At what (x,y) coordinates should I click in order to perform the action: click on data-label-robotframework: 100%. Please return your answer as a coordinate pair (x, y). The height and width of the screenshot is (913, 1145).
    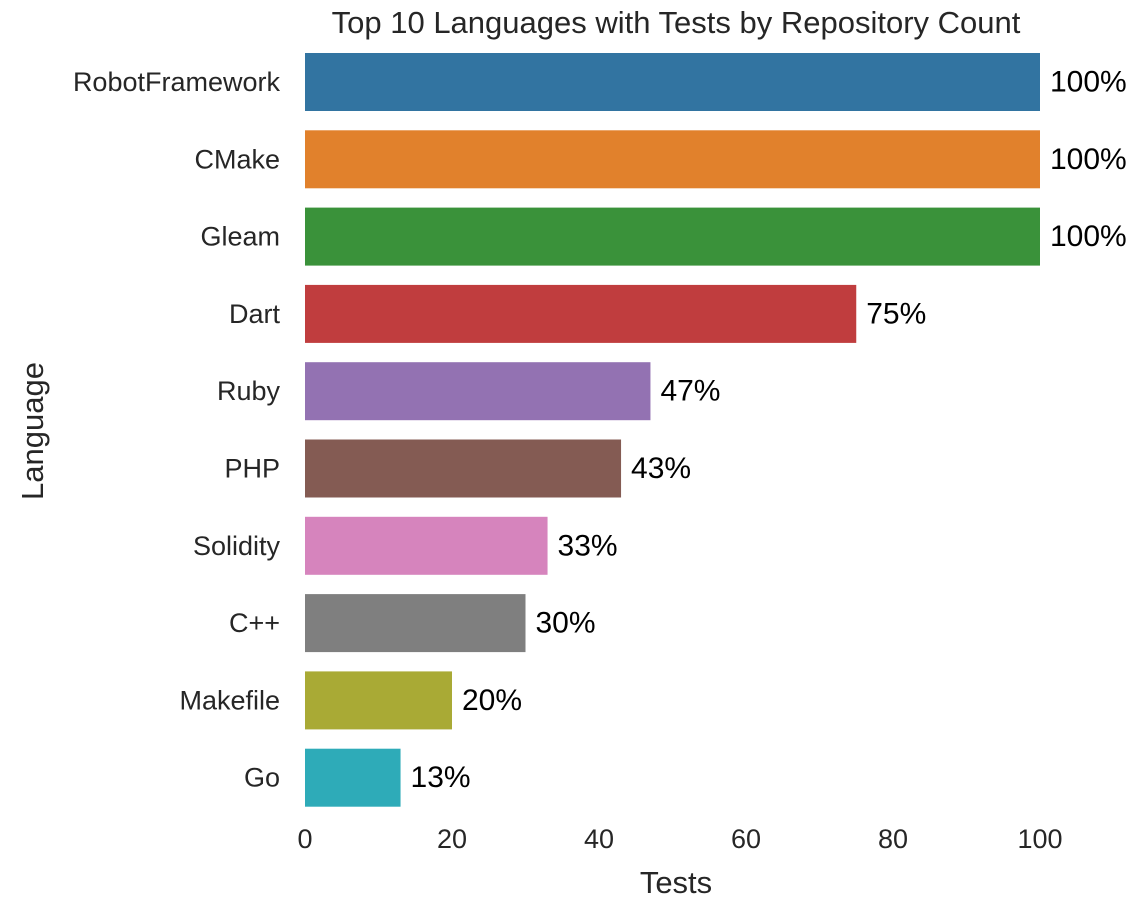
    Looking at the image, I should click on (1088, 82).